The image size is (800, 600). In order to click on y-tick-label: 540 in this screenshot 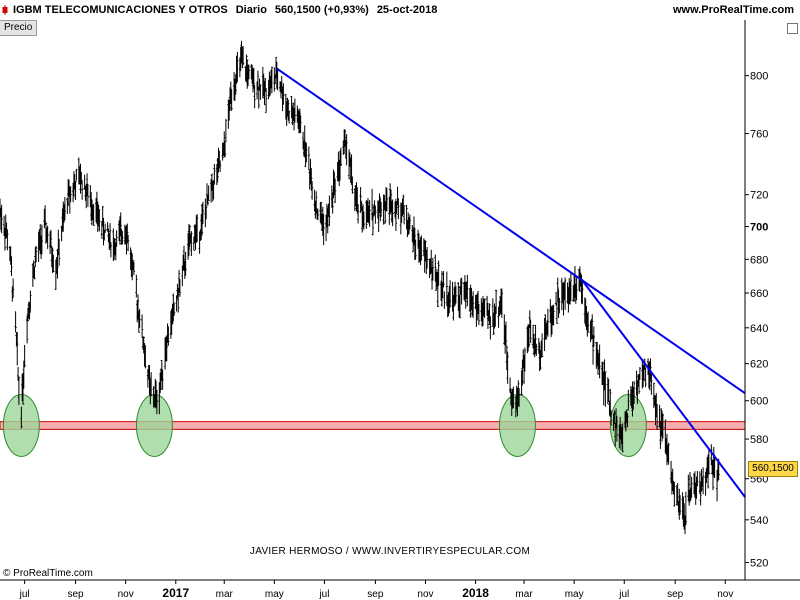, I will do `click(759, 521)`.